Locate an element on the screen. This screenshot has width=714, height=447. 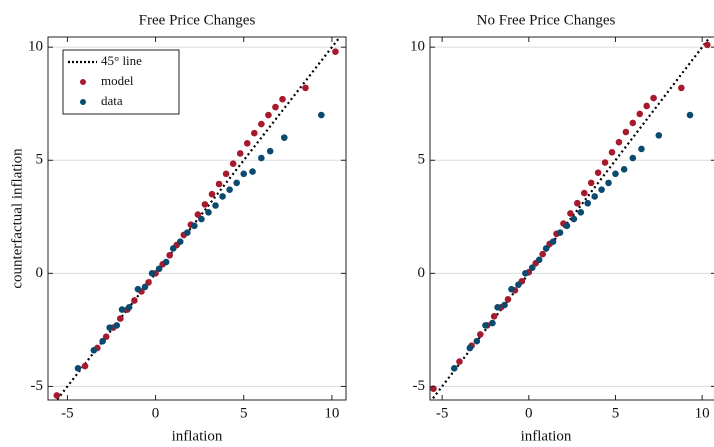
legend-label: 45° line is located at coordinates (121, 60).